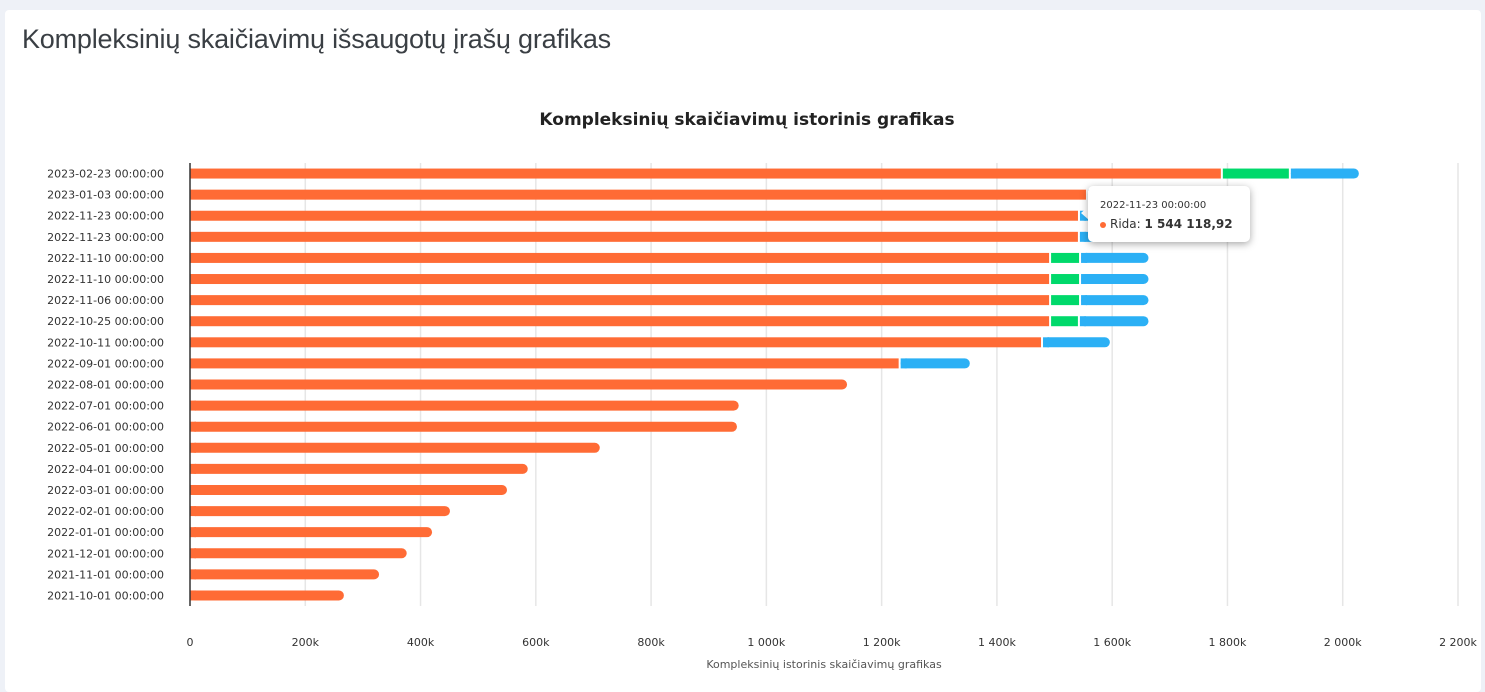  What do you see at coordinates (421, 642) in the screenshot?
I see `x-tick-label: 400k` at bounding box center [421, 642].